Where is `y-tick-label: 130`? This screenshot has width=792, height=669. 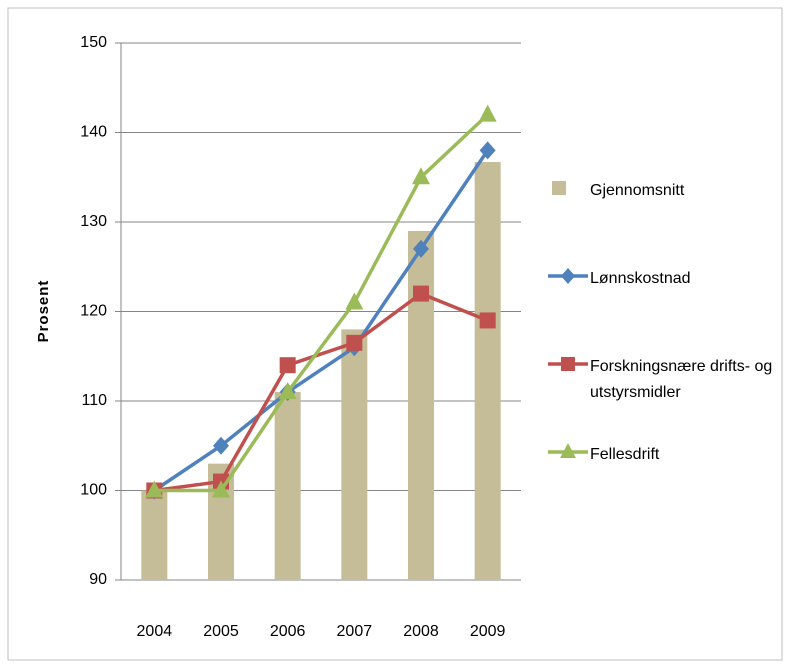 y-tick-label: 130 is located at coordinates (93, 221).